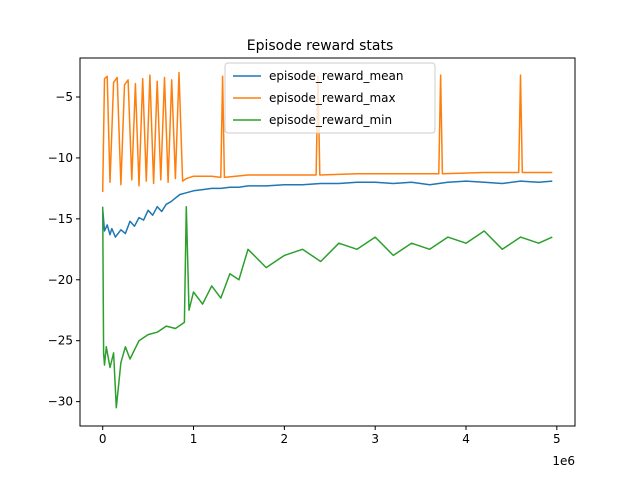 This screenshot has width=639, height=479. What do you see at coordinates (285, 439) in the screenshot?
I see `x-tick-label: 2` at bounding box center [285, 439].